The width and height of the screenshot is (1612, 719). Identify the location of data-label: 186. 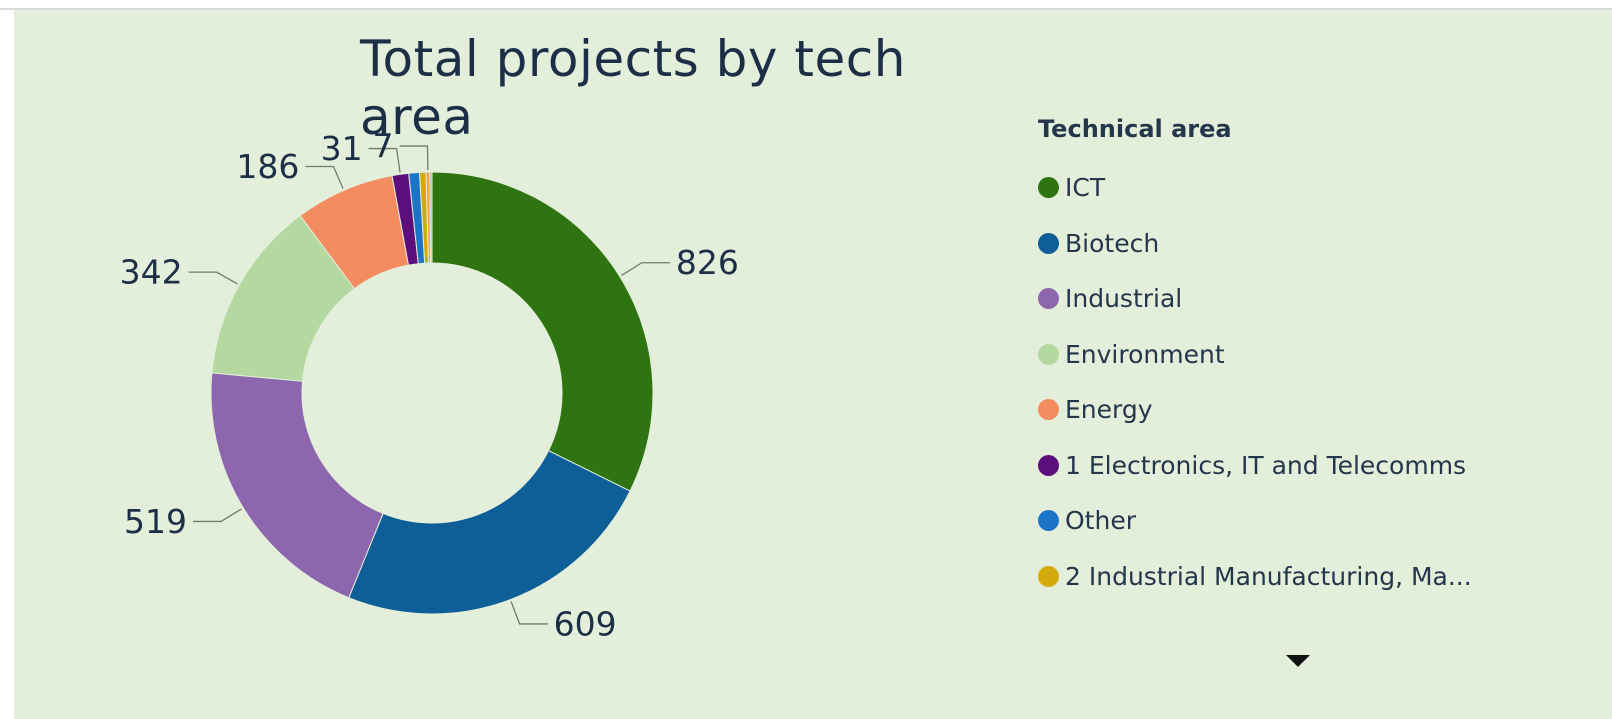
(267, 166).